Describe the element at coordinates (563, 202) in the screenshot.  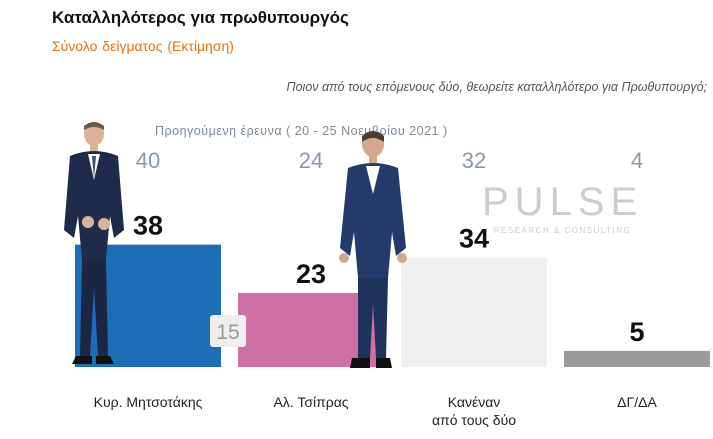
I see `watermark-name: PULSE` at that location.